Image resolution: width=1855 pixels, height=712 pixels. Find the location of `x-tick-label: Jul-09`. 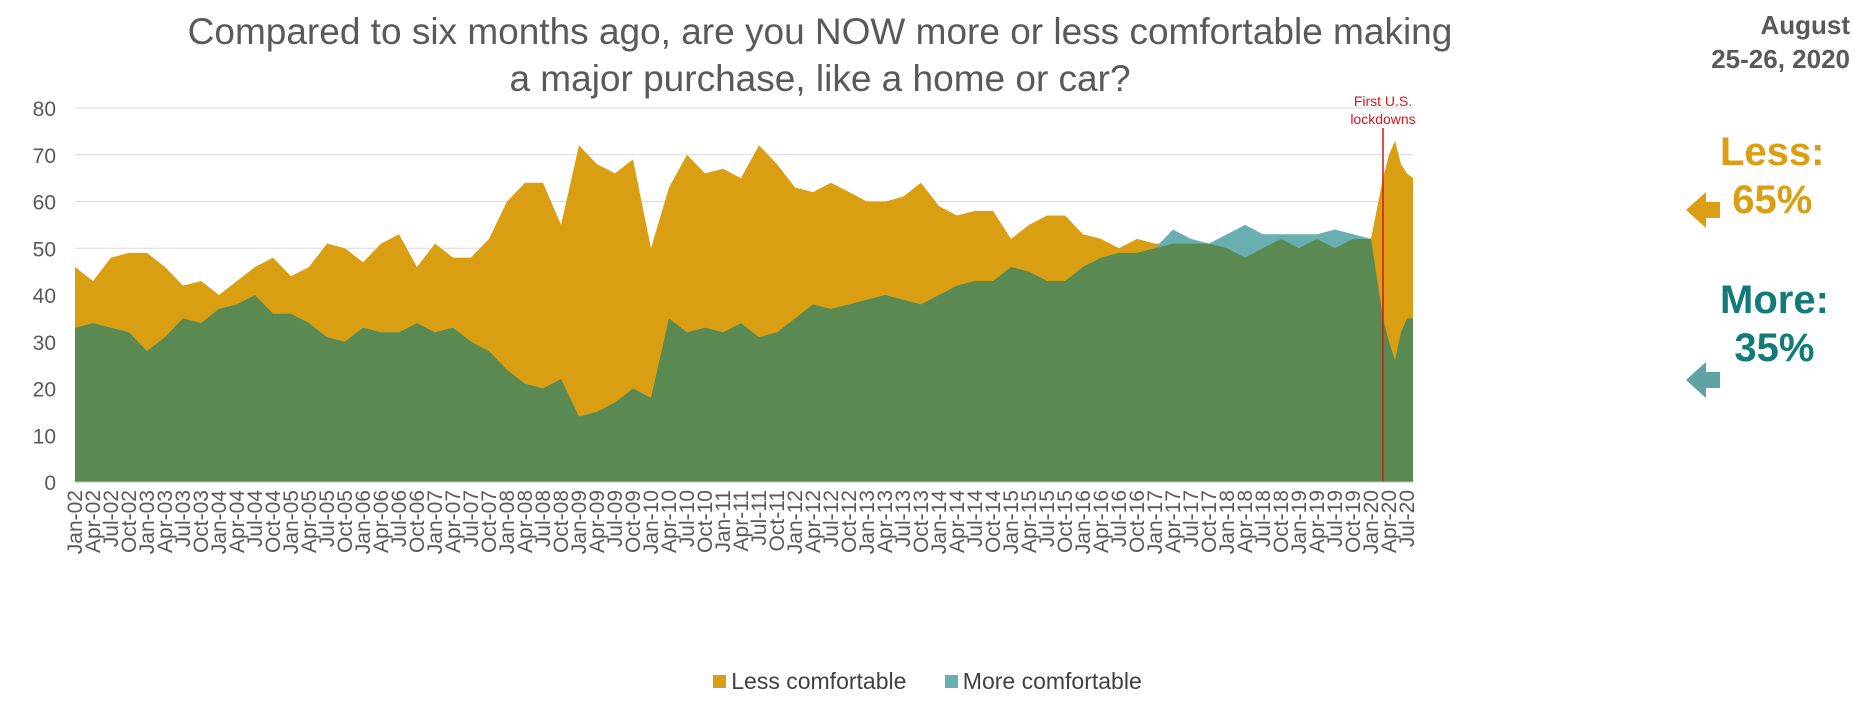

x-tick-label: Jul-09 is located at coordinates (615, 518).